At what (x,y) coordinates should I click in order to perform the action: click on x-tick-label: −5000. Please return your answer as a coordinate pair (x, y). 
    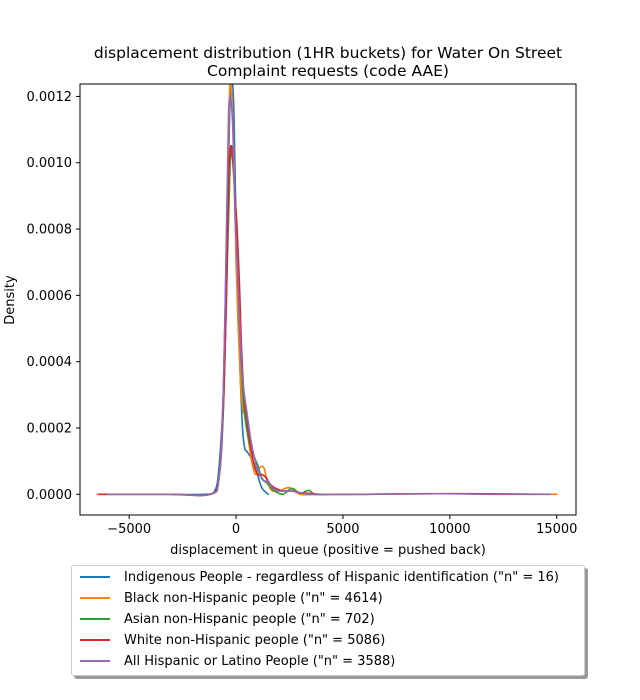
    Looking at the image, I should click on (129, 529).